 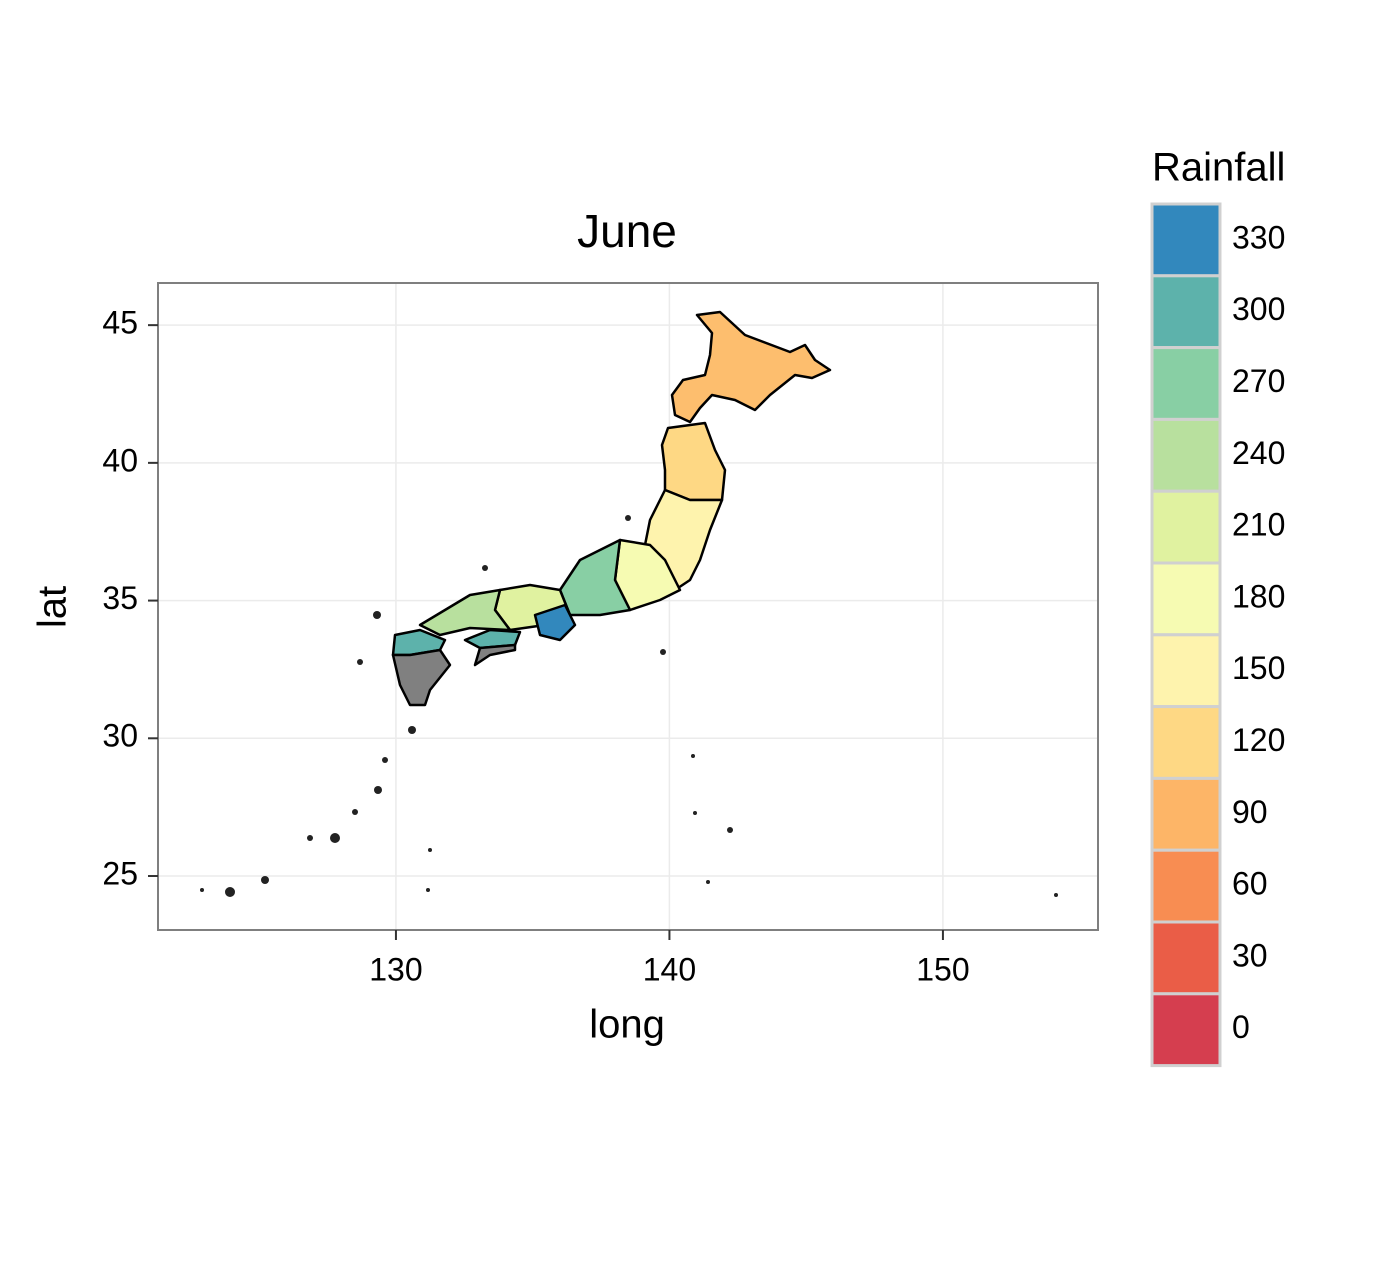 What do you see at coordinates (120, 323) in the screenshot?
I see `y-tick-label: 45` at bounding box center [120, 323].